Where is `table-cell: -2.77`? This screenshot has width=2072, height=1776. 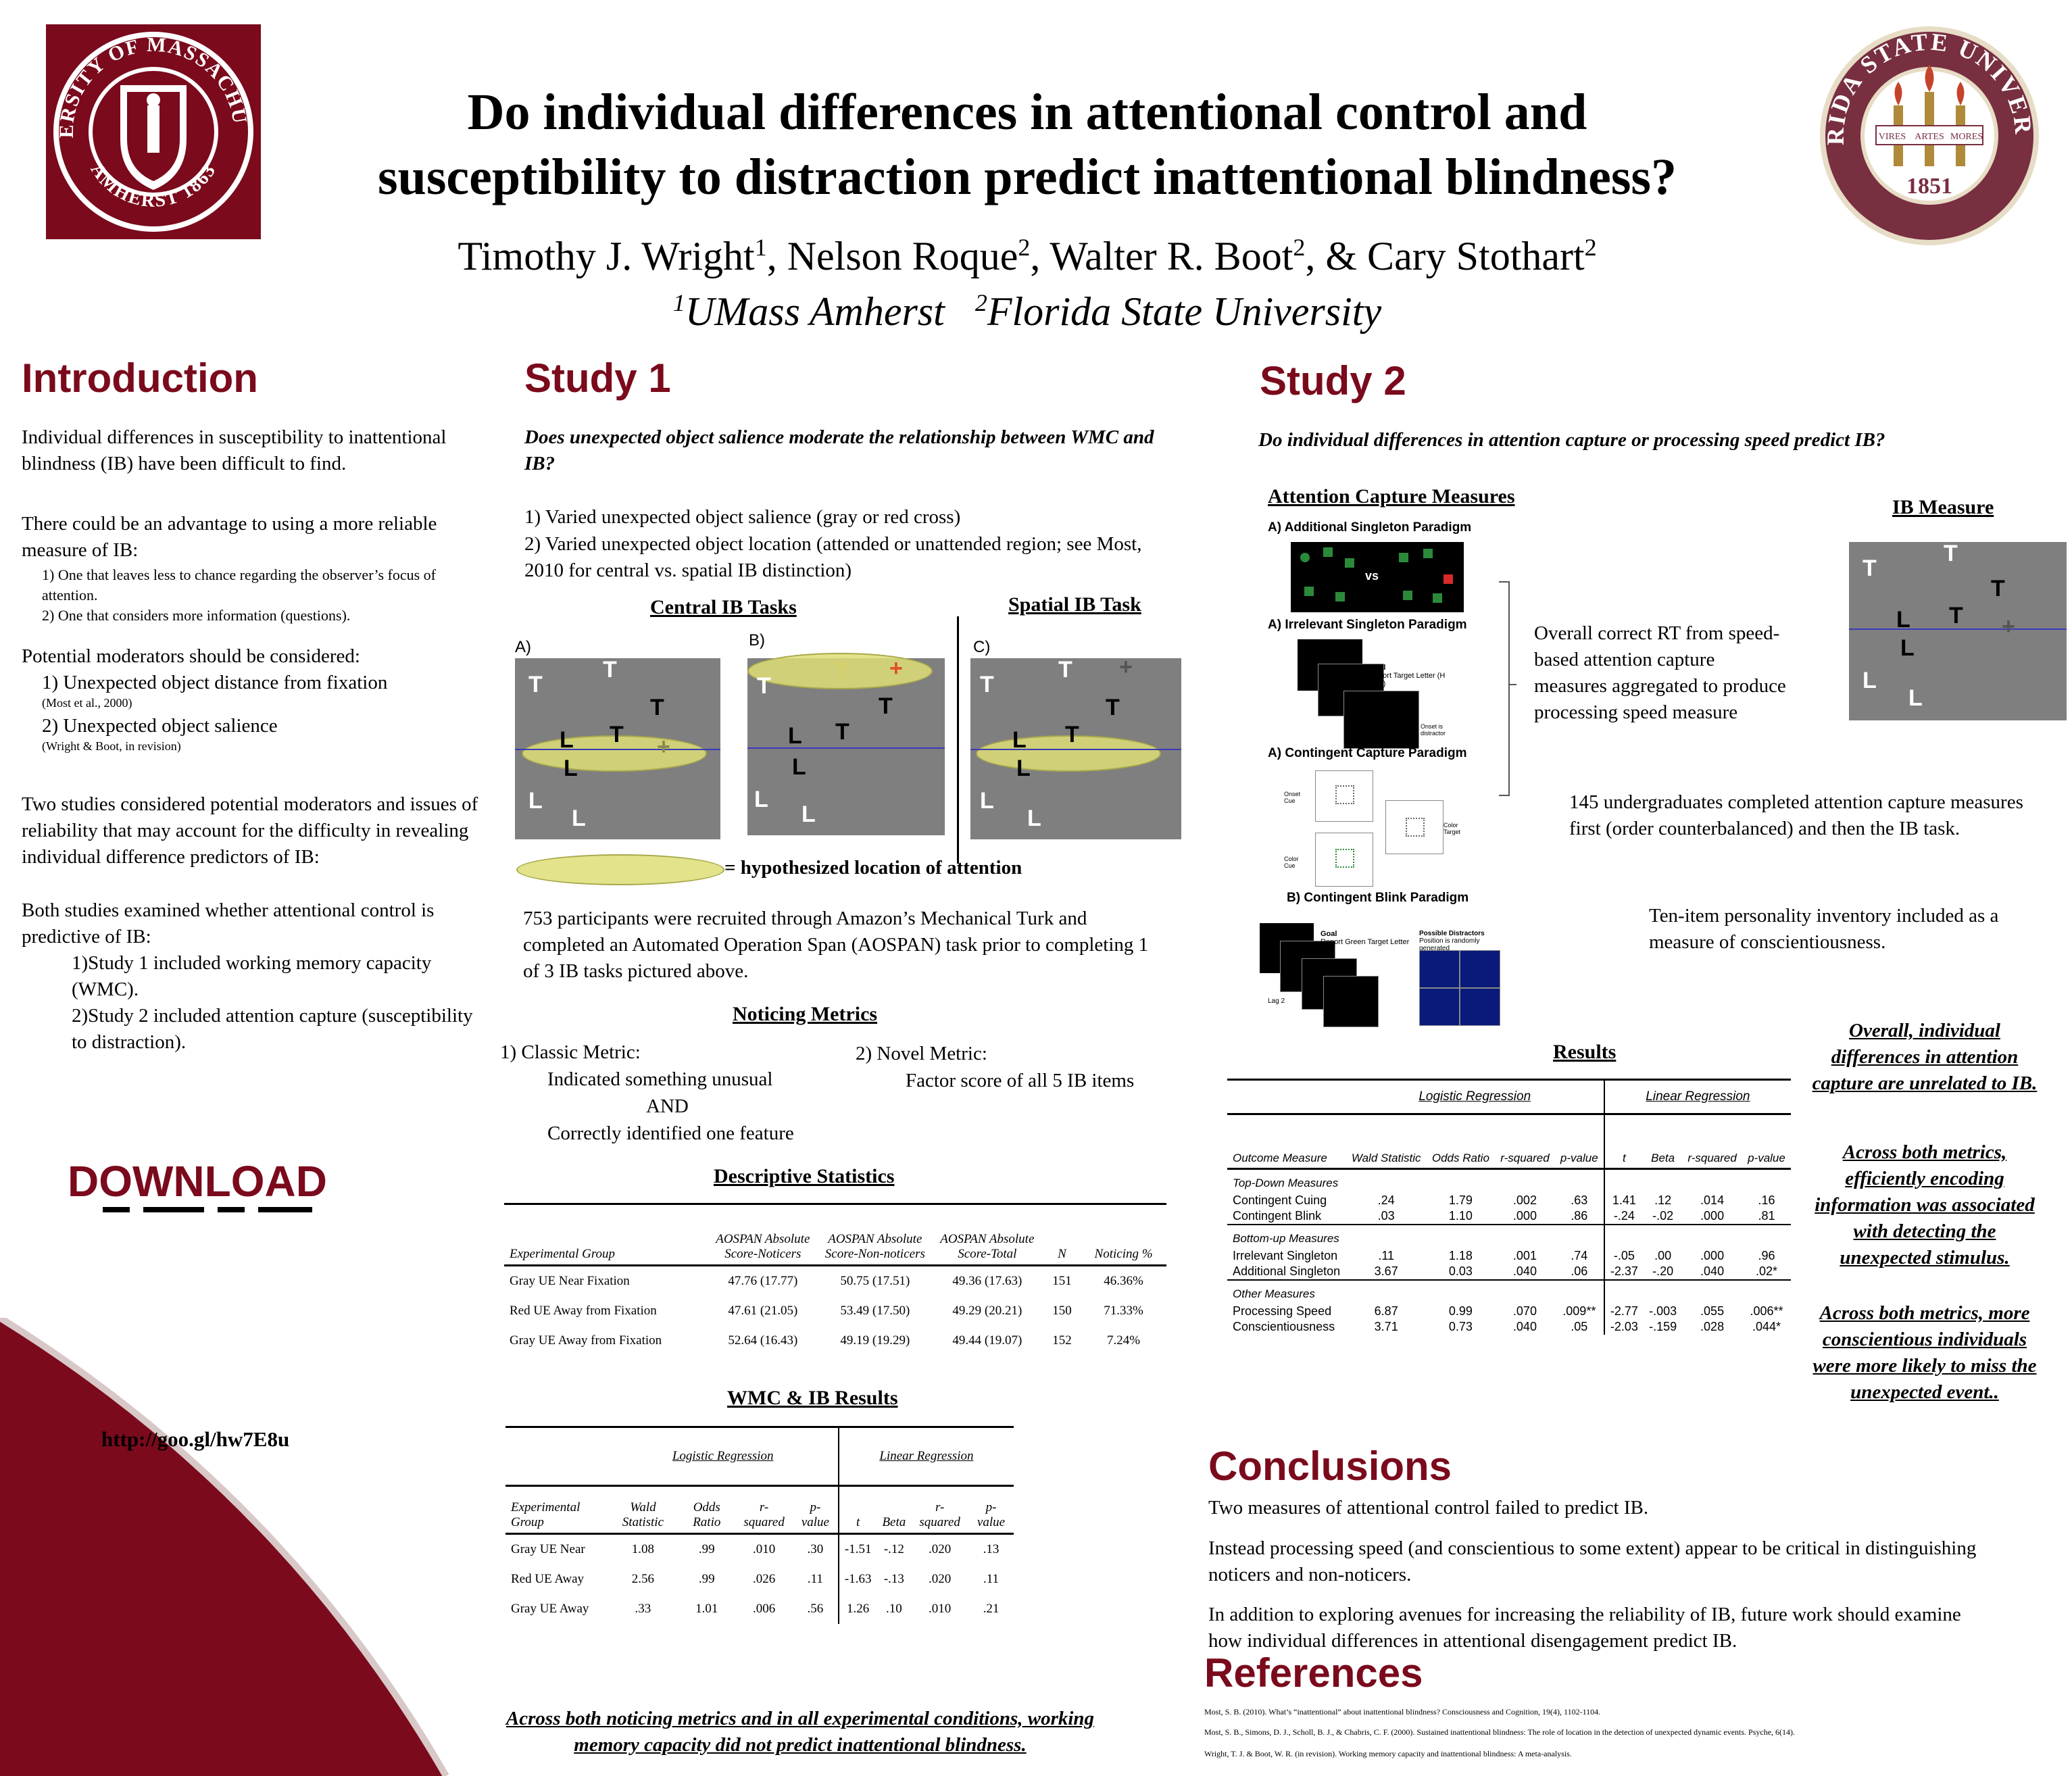
table-cell: -2.77 is located at coordinates (1623, 1311).